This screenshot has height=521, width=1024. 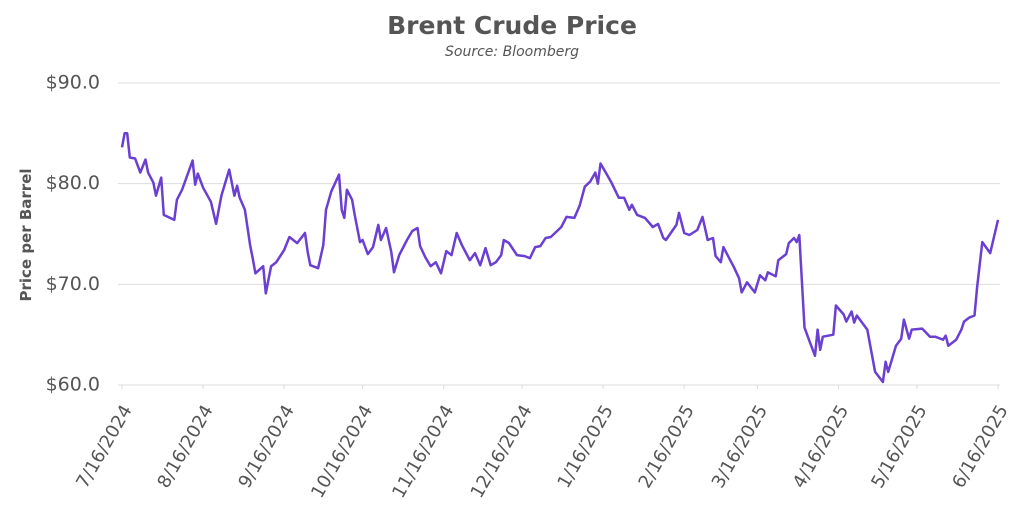 What do you see at coordinates (185, 447) in the screenshot?
I see `x-tick-label: 8/16/2024` at bounding box center [185, 447].